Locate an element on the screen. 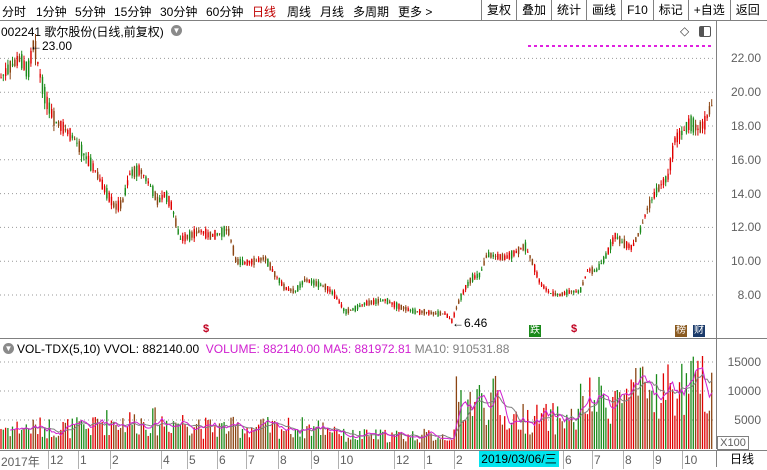 The height and width of the screenshot is (470, 767). price-axis: 8.00 10.00 12.00 14.00 16.00 18.00 20.00 22.00 is located at coordinates (741, 179).